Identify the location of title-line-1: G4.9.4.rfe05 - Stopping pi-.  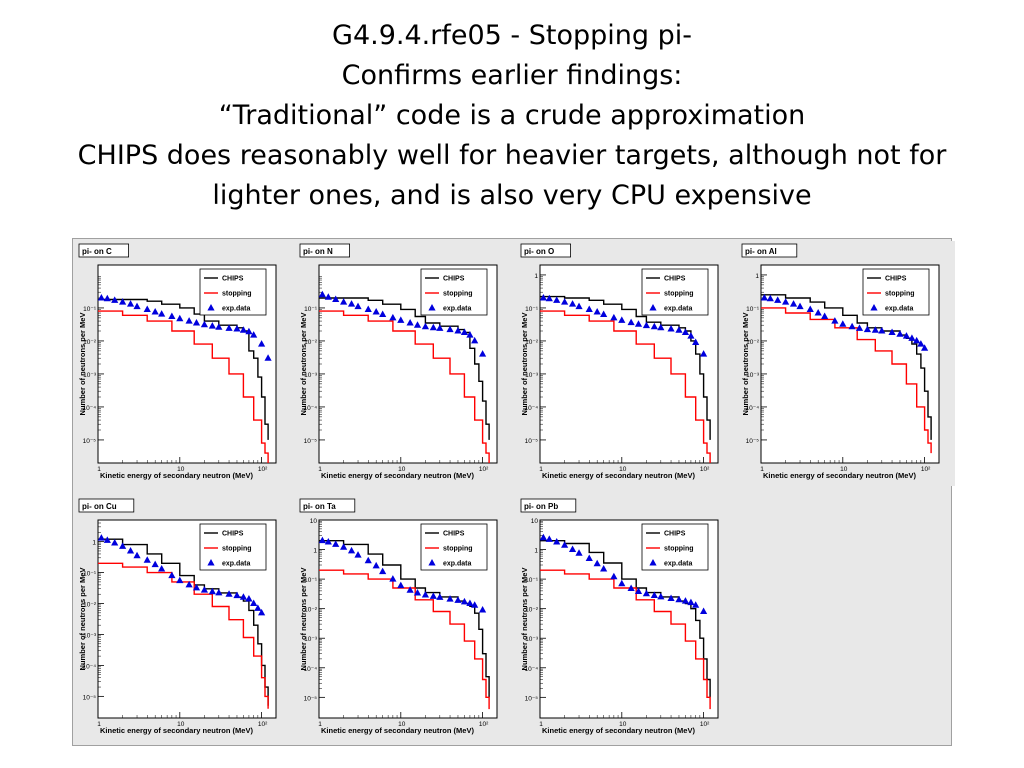
(512, 35).